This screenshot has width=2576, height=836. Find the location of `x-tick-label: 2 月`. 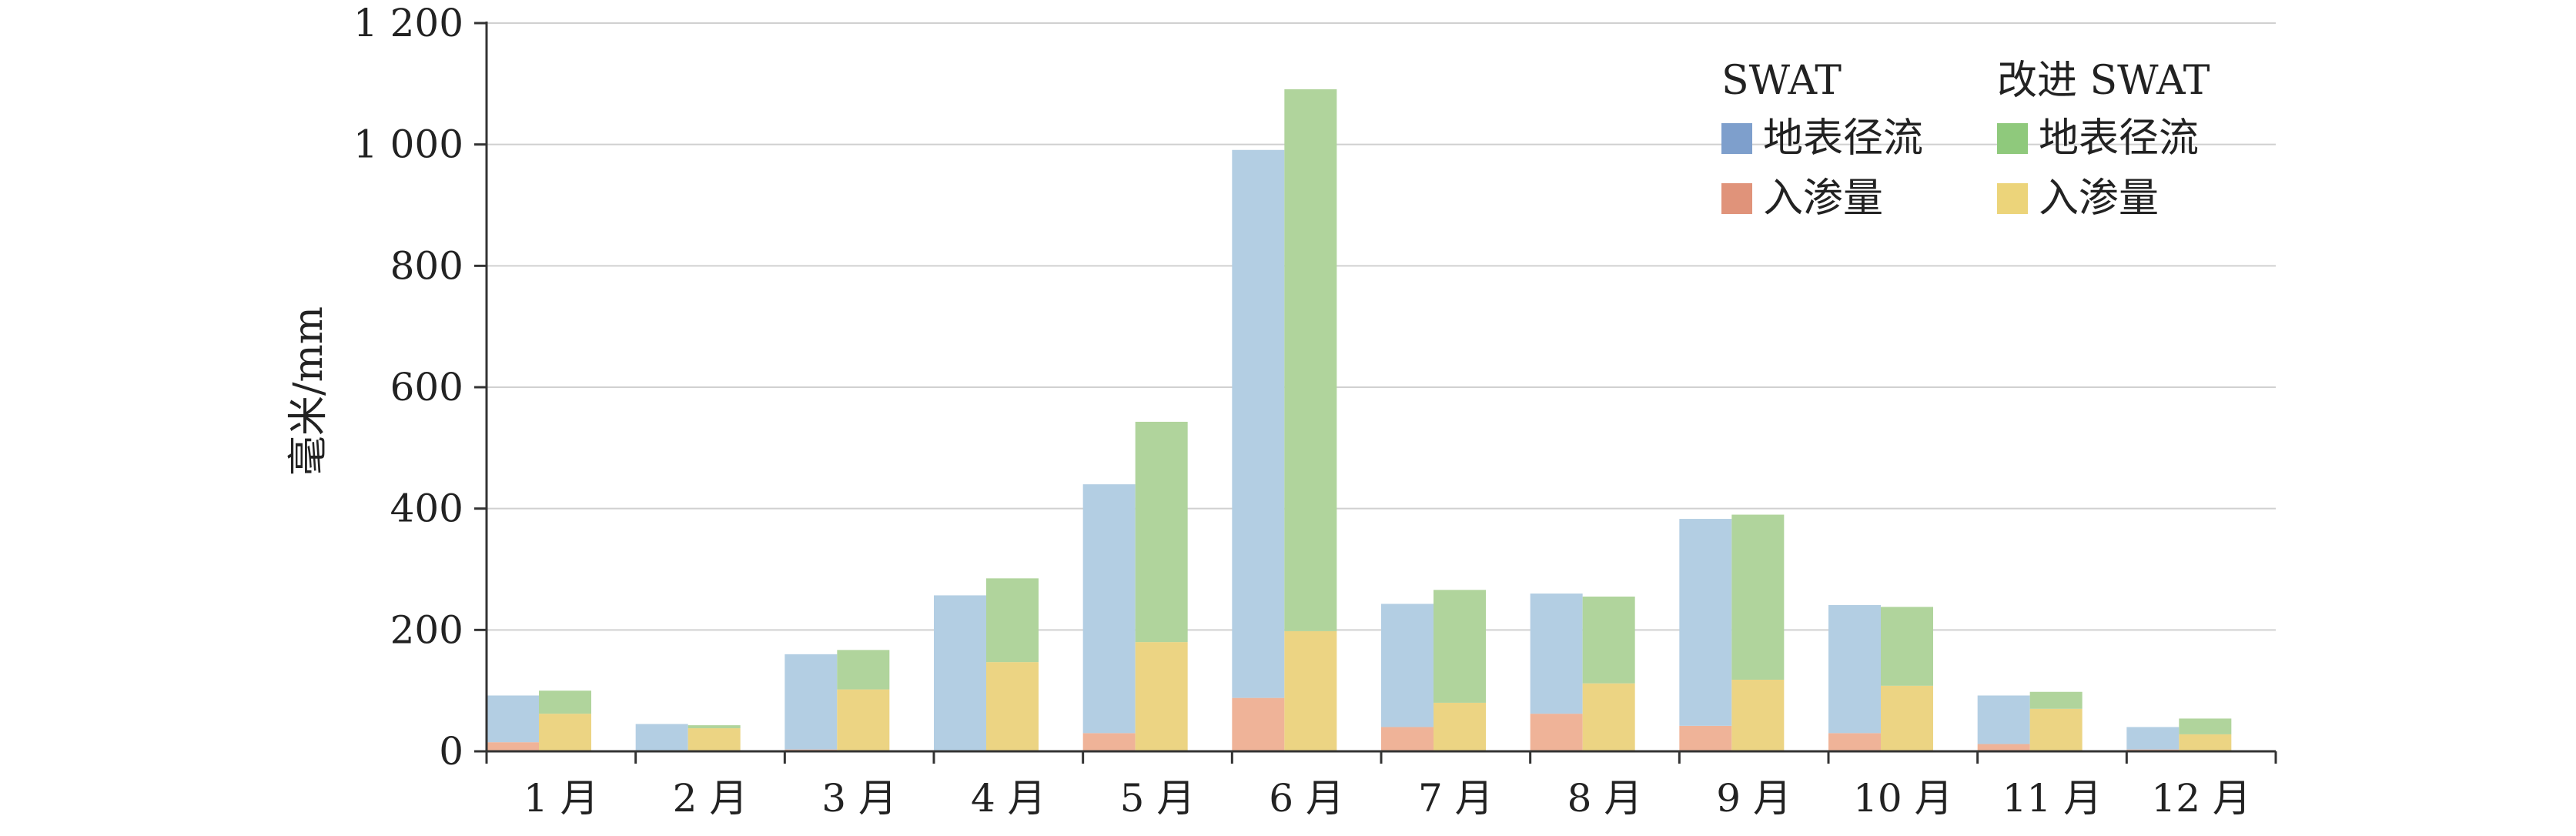

x-tick-label: 2 月 is located at coordinates (710, 798).